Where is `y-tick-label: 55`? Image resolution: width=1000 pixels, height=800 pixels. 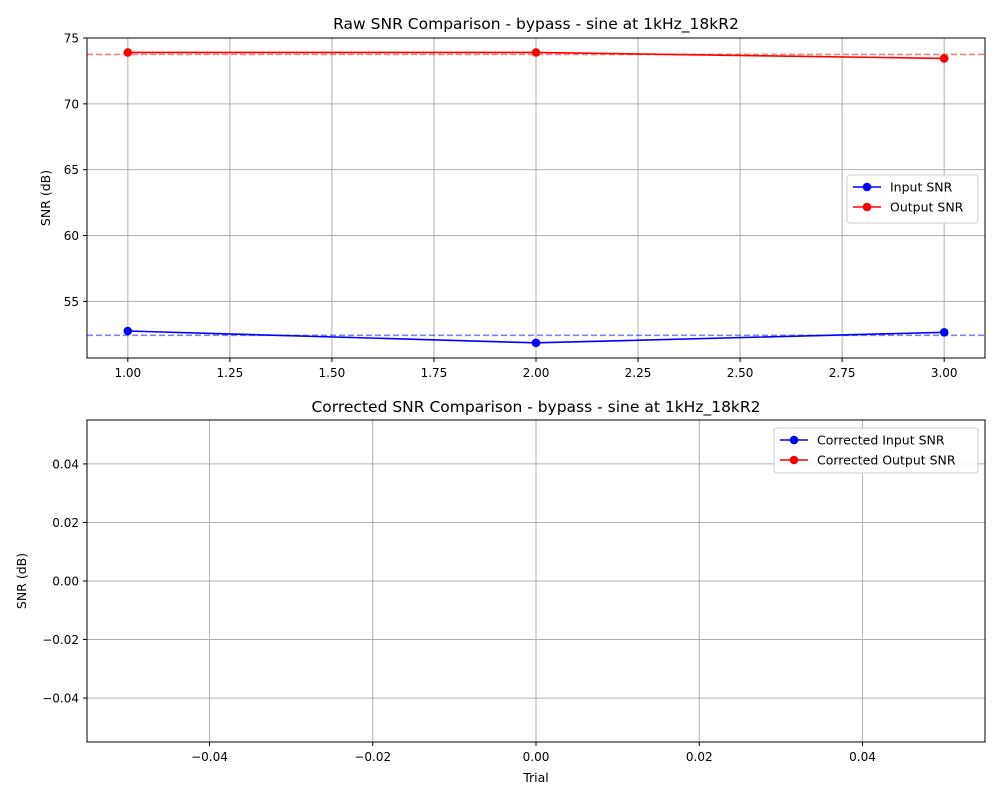
y-tick-label: 55 is located at coordinates (71, 302).